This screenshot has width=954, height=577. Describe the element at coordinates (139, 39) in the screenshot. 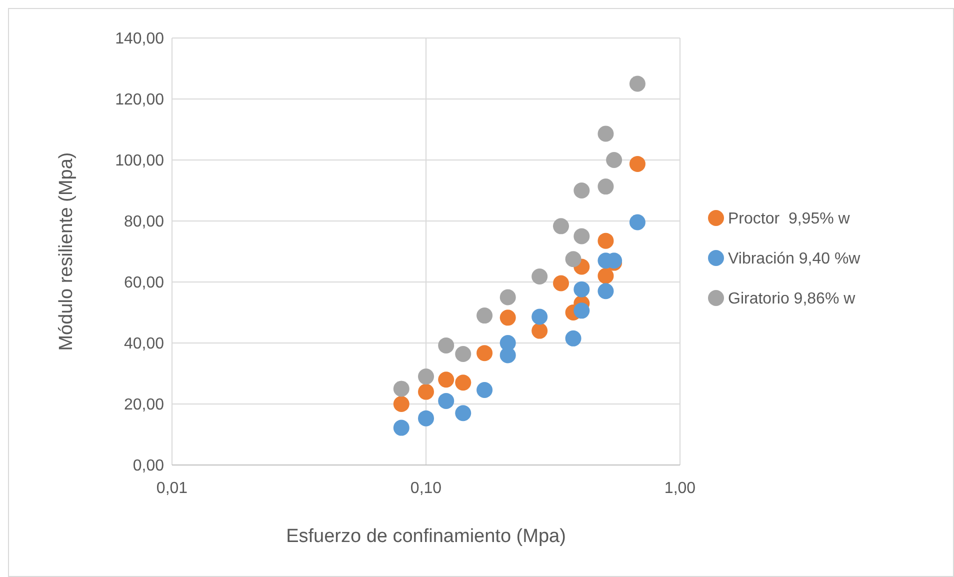

I see `y-tick-label: 140,00` at that location.